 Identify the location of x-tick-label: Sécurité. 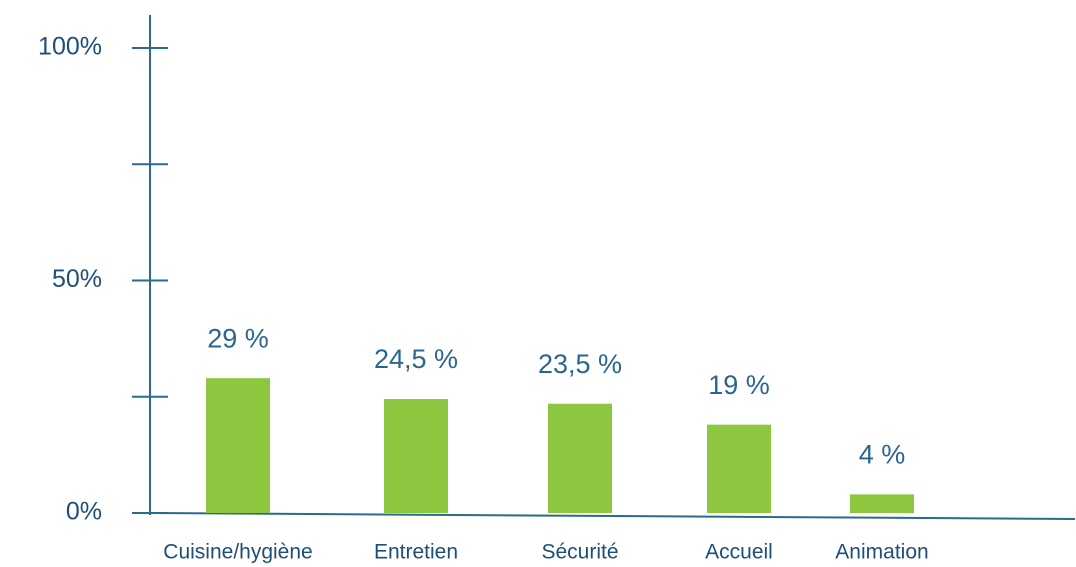
(579, 552).